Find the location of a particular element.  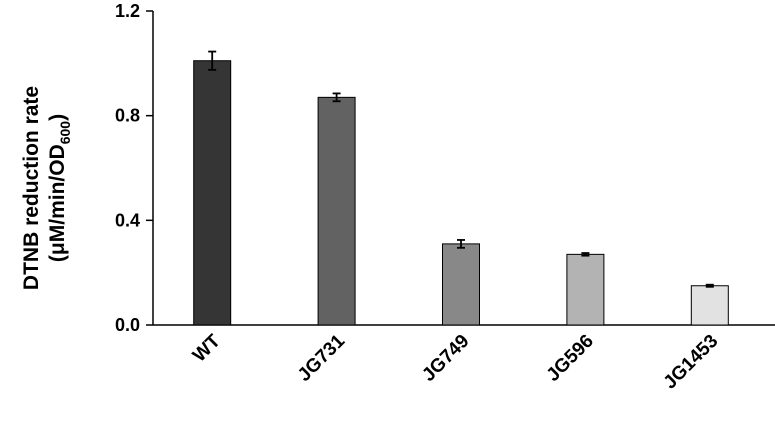

y-tick-label: 0.0 is located at coordinates (127, 325).